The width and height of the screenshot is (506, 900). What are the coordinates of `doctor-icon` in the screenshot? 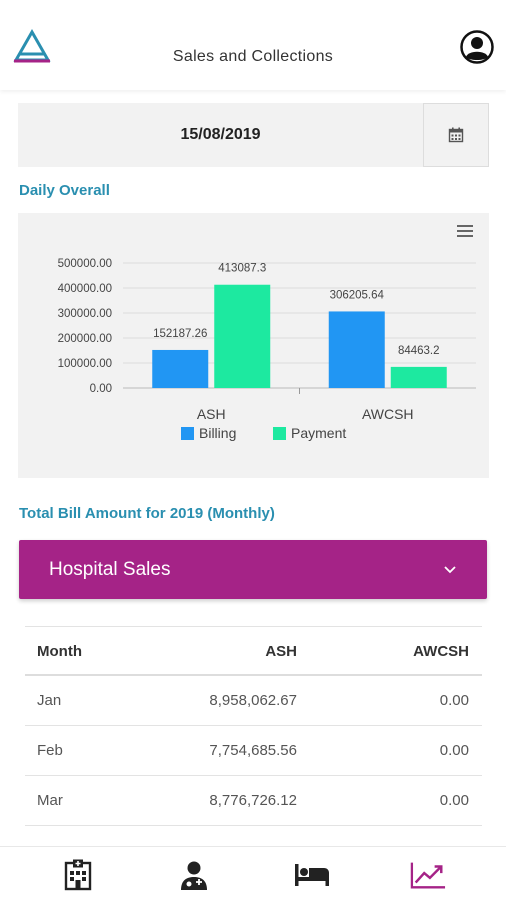 It's located at (194, 875).